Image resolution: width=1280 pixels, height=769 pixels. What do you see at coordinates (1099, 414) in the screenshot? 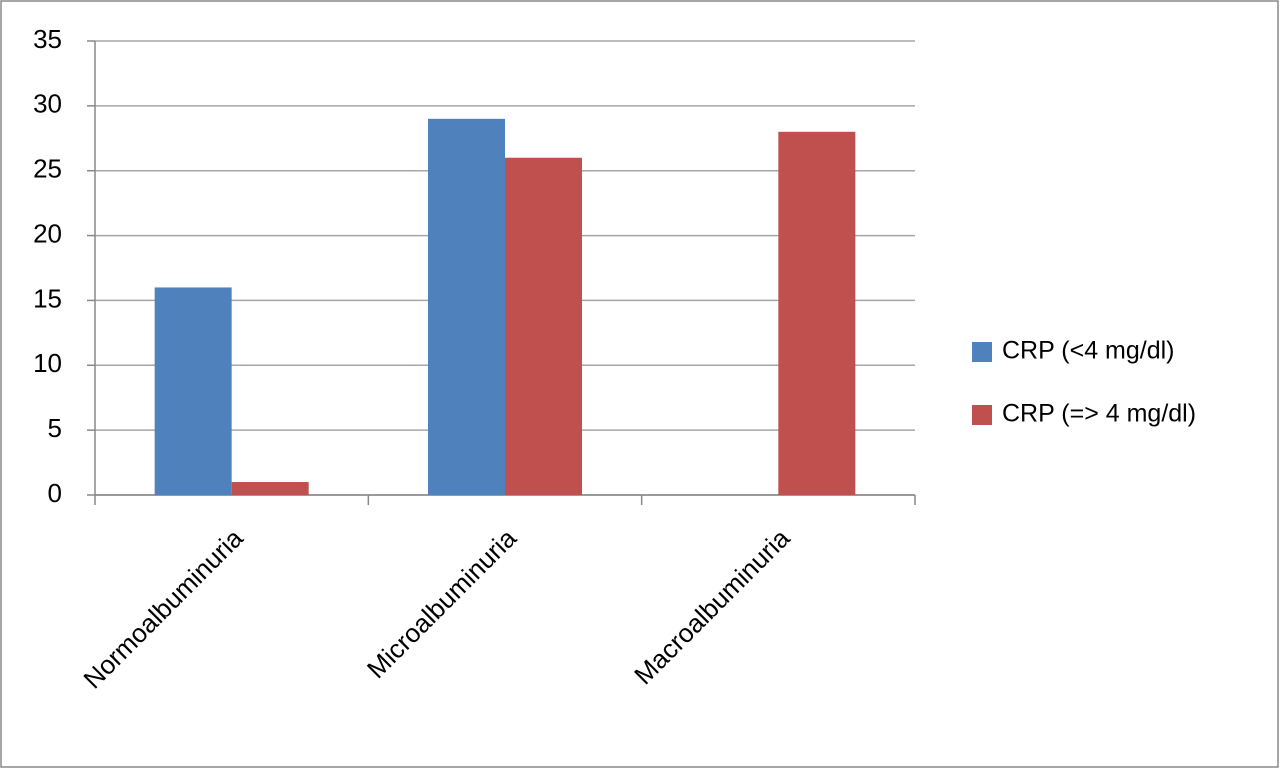
I see `legend-label: CRP (=> 4 mg/dl)` at bounding box center [1099, 414].